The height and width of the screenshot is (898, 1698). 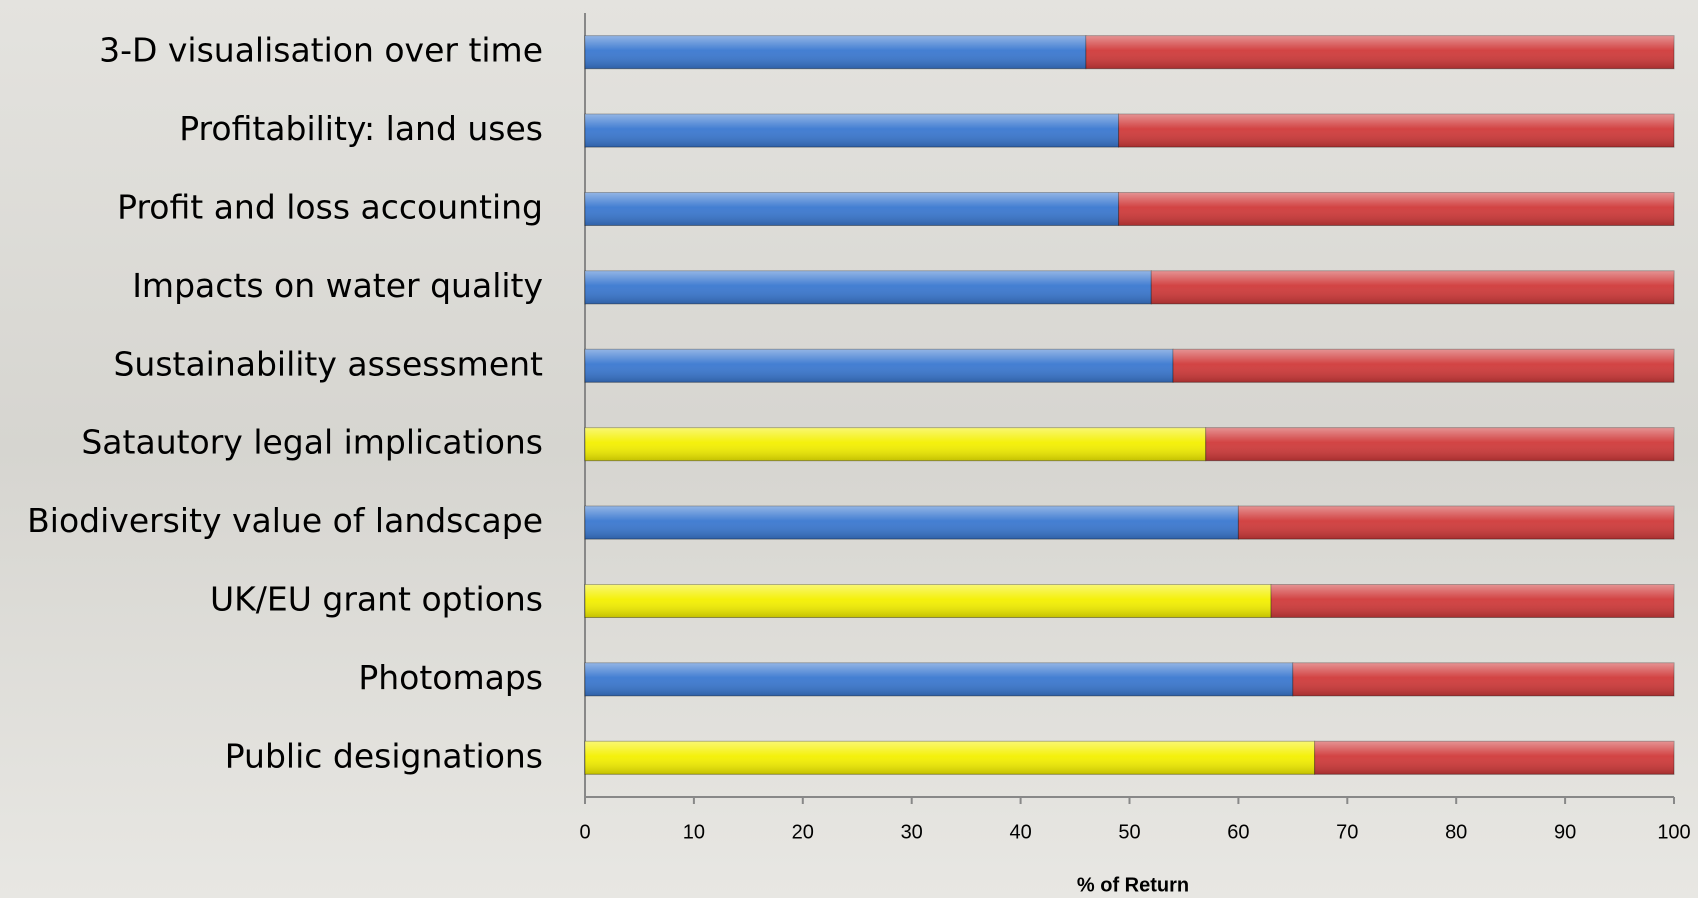 I want to click on x-tick-label: 10, so click(x=694, y=832).